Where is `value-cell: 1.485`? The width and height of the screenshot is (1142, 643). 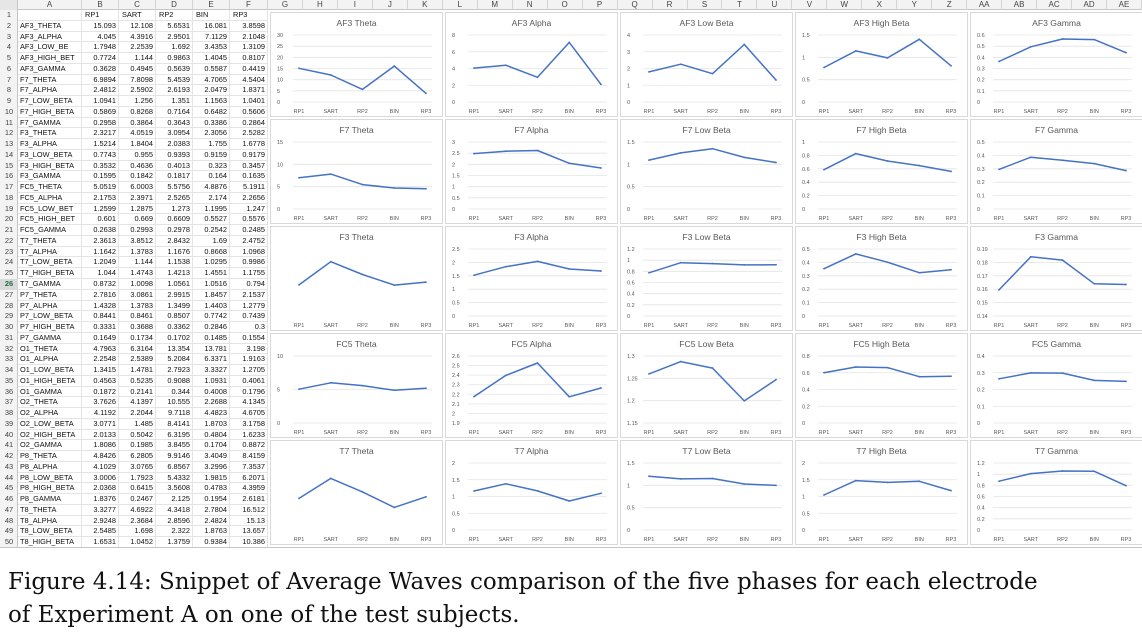 value-cell: 1.485 is located at coordinates (137, 424).